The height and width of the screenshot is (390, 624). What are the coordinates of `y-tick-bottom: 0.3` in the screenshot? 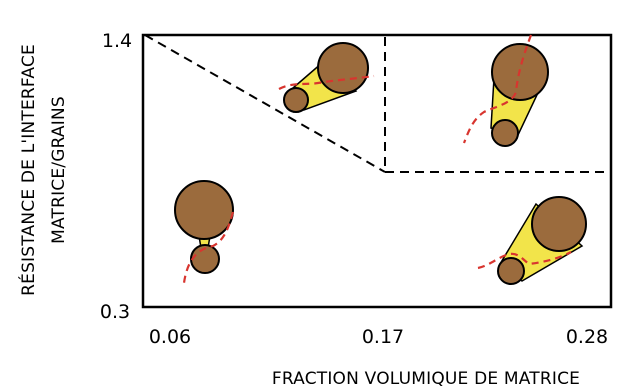 It's located at (115, 312).